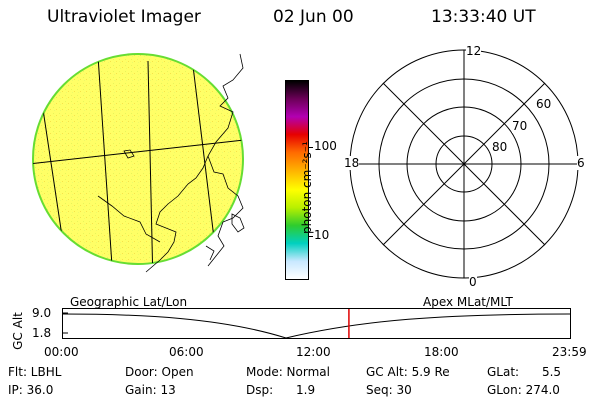 The width and height of the screenshot is (600, 400). What do you see at coordinates (520, 126) in the screenshot?
I see `mlat-label-70: 70` at bounding box center [520, 126].